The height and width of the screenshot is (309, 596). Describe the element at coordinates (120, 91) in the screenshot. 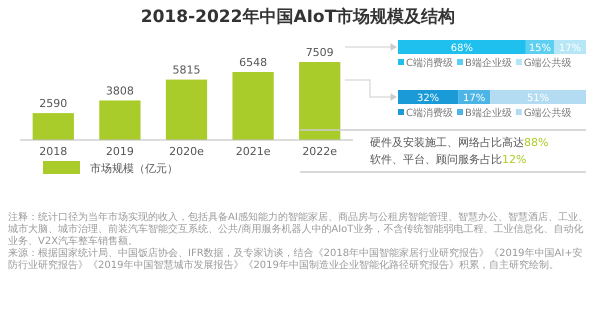

I see `data-label: 3808` at that location.